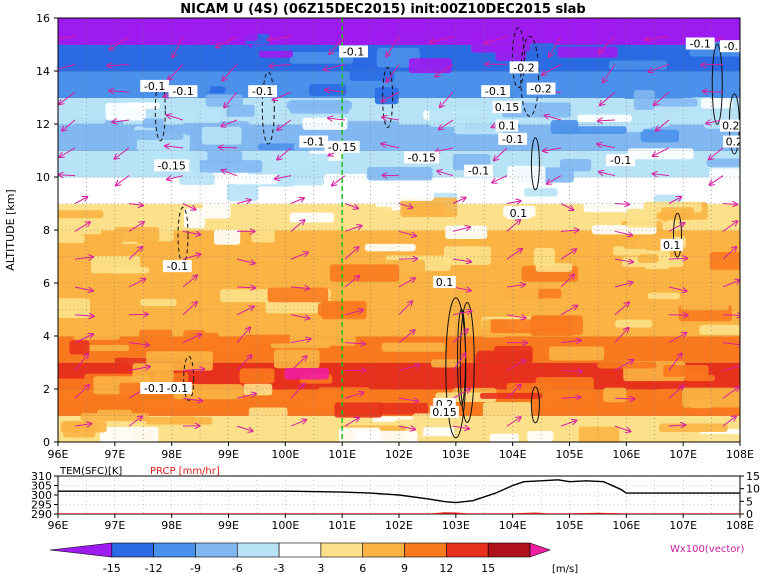  What do you see at coordinates (530, 76) in the screenshot?
I see `contour-line` at bounding box center [530, 76].